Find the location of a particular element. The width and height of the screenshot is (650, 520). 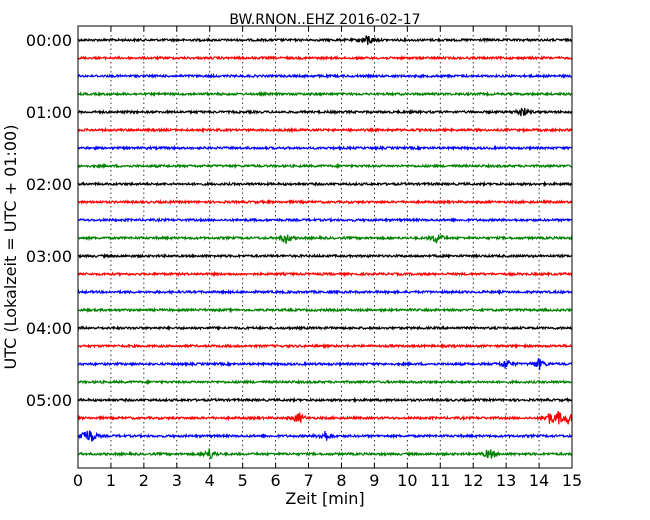

x-tick-label: 9 is located at coordinates (374, 480).